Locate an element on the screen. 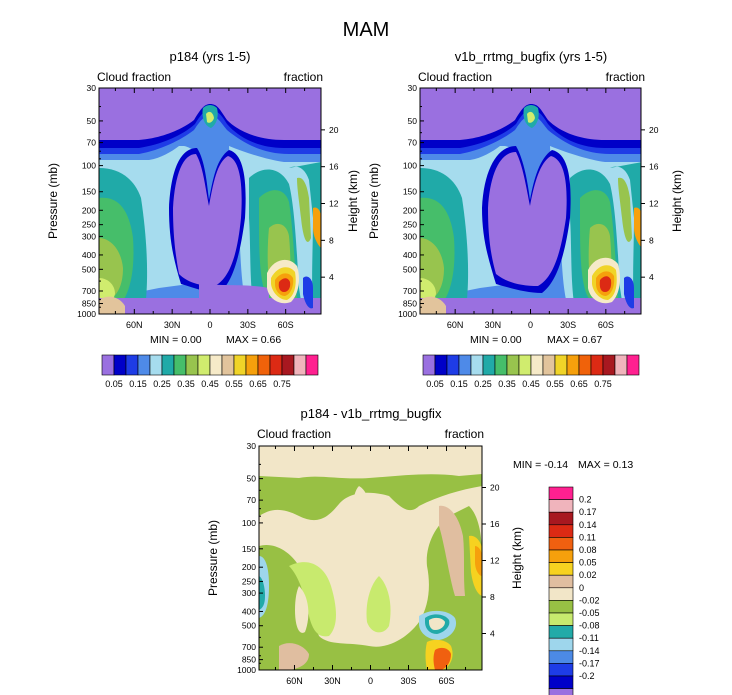  colorbar: 0.05 0.15 0.25 0.35 0.45 0.55 0.65 0.75 is located at coordinates (210, 371).